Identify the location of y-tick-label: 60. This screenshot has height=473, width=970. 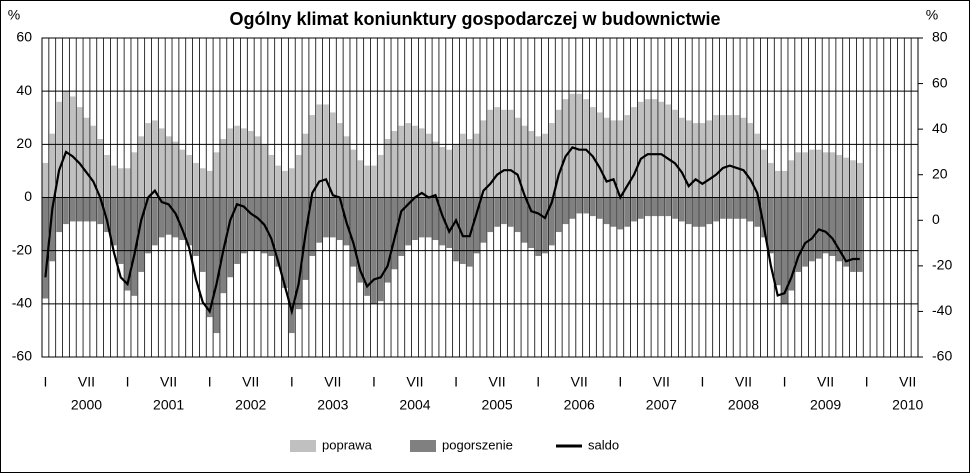
(24, 37).